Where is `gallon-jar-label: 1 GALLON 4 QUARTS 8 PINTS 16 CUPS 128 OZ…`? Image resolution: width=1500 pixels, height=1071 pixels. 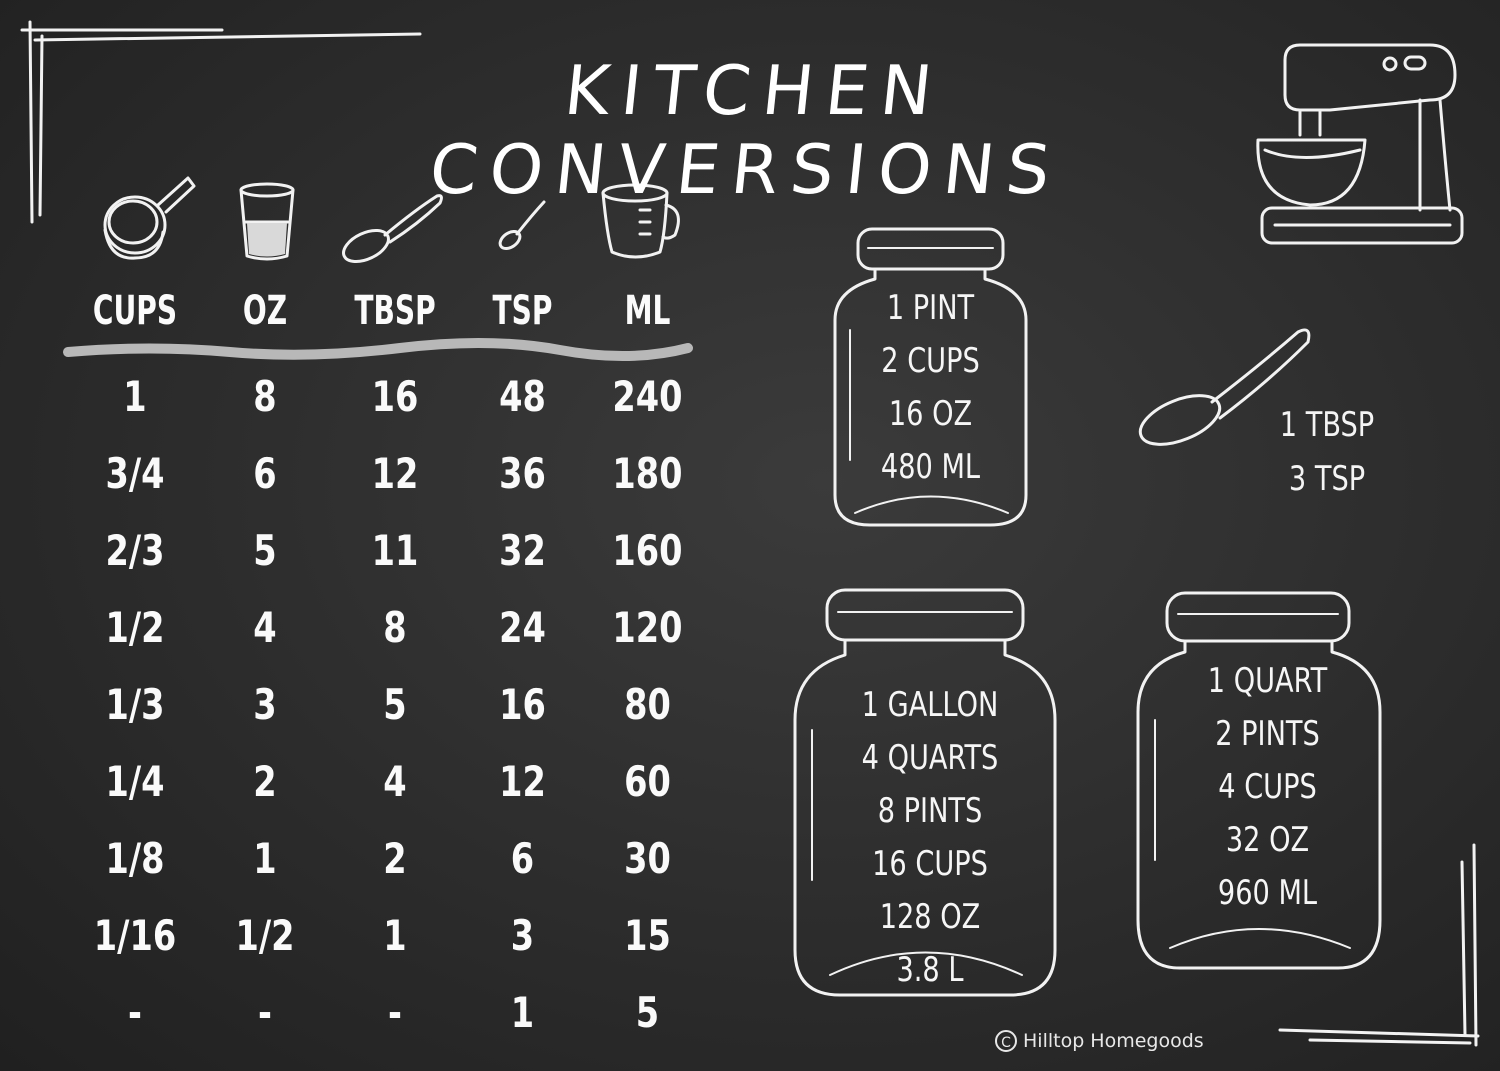 gallon-jar-label: 1 GALLON 4 QUARTS 8 PINTS 16 CUPS 128 OZ… is located at coordinates (930, 838).